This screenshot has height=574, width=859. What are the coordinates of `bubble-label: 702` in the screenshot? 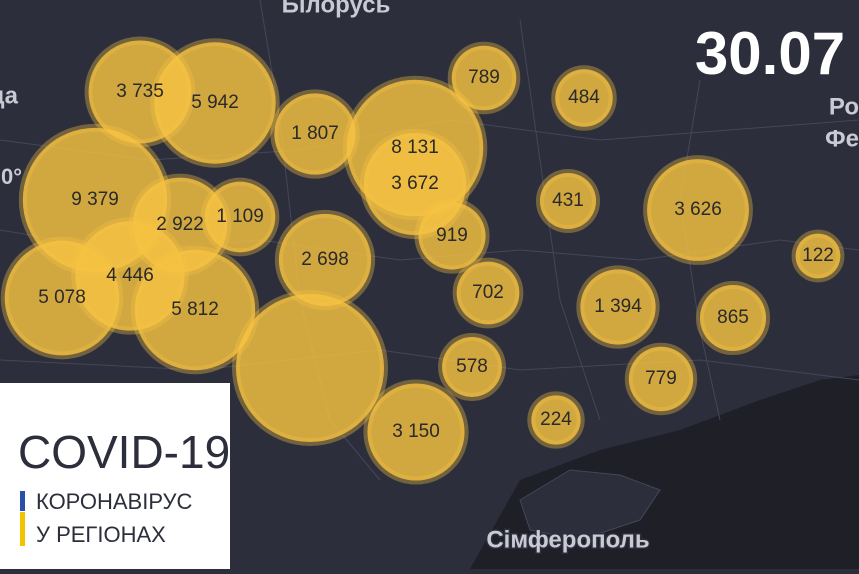 It's located at (488, 292).